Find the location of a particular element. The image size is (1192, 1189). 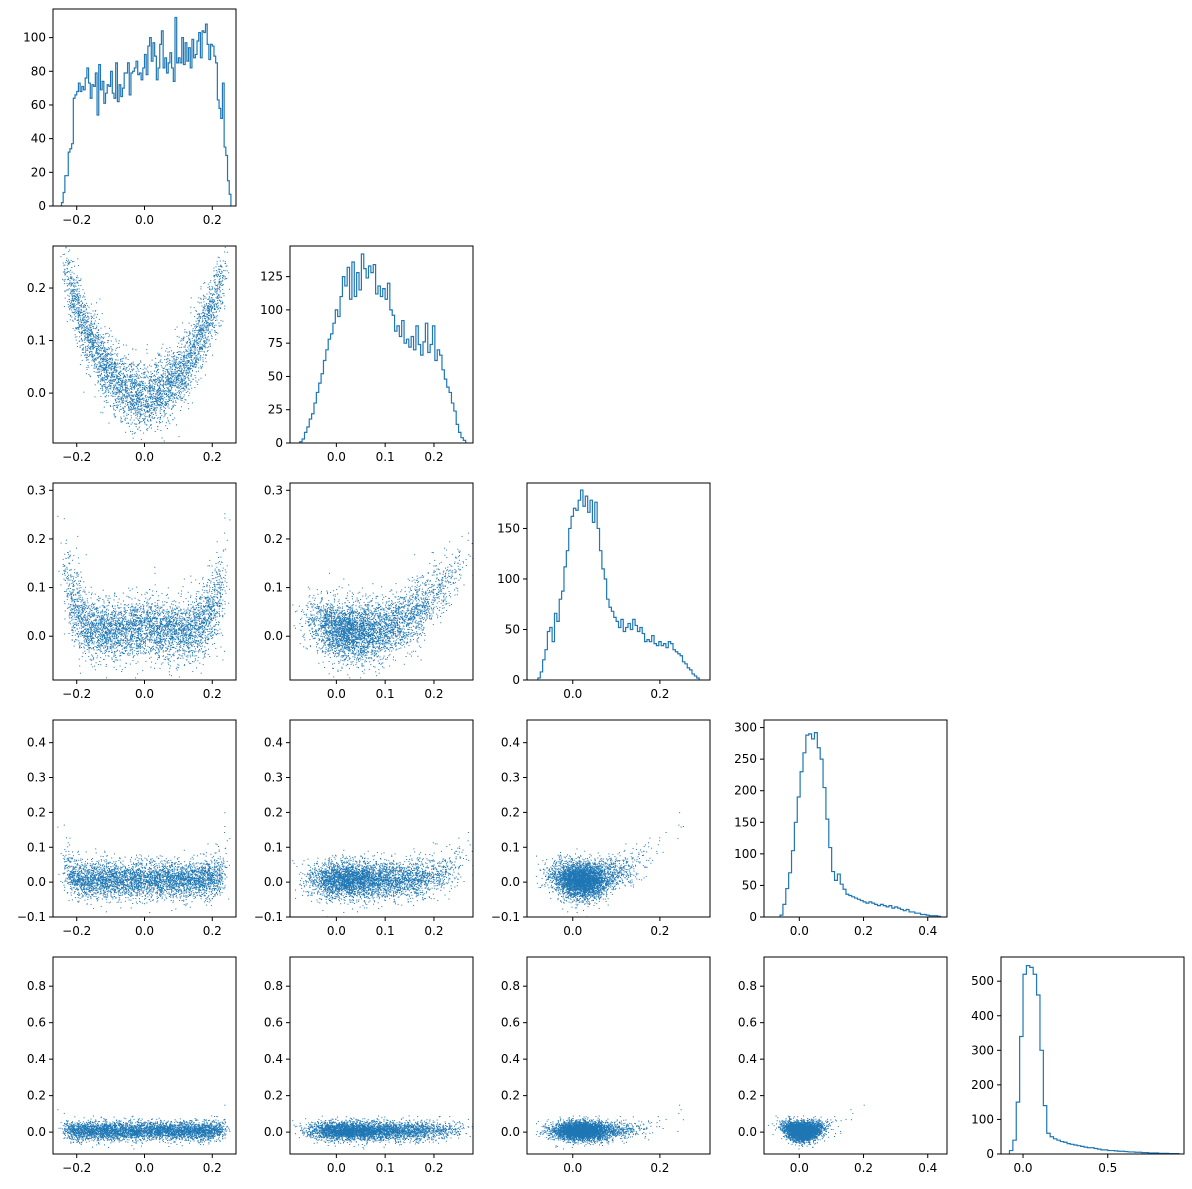

histogram-0-xtick-label: 0.0 is located at coordinates (144, 220).